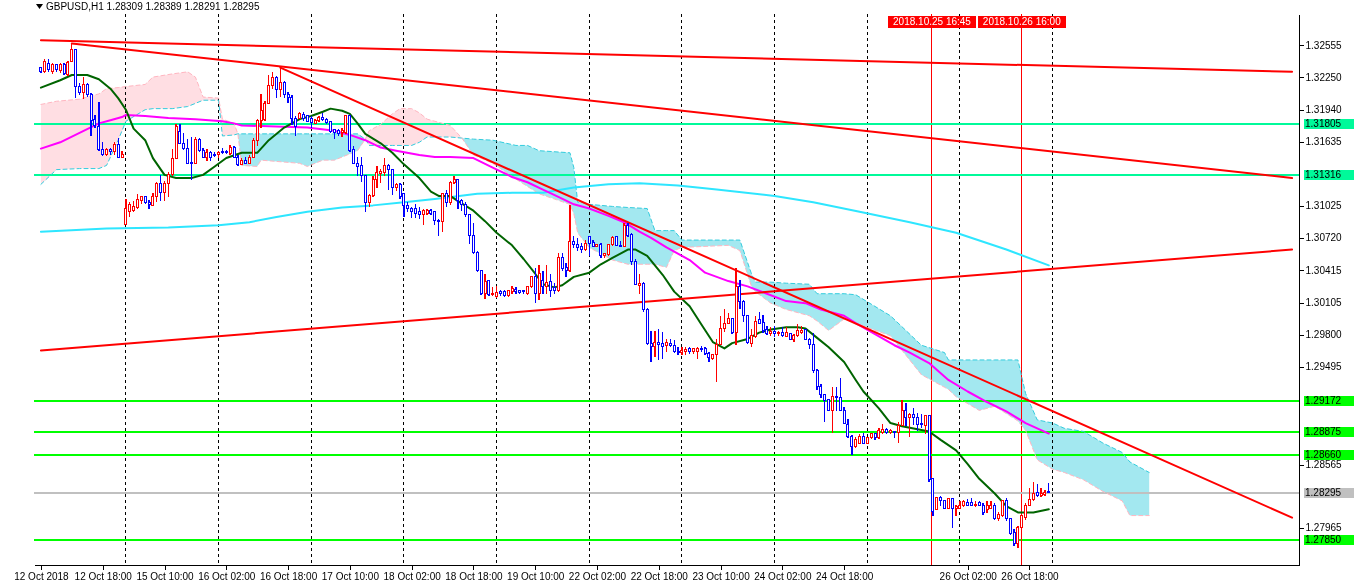 The height and width of the screenshot is (587, 1361). Describe the element at coordinates (1323, 492) in the screenshot. I see `ref-line-label: 1.28295` at that location.